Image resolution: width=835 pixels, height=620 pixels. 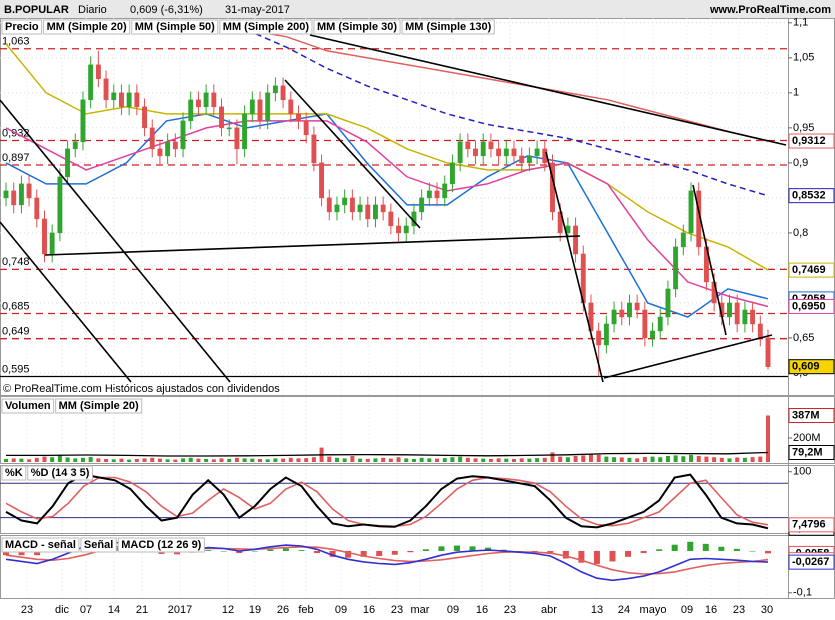 What do you see at coordinates (161, 545) in the screenshot?
I see `legend-entry: MACD (12 26 9)` at bounding box center [161, 545].